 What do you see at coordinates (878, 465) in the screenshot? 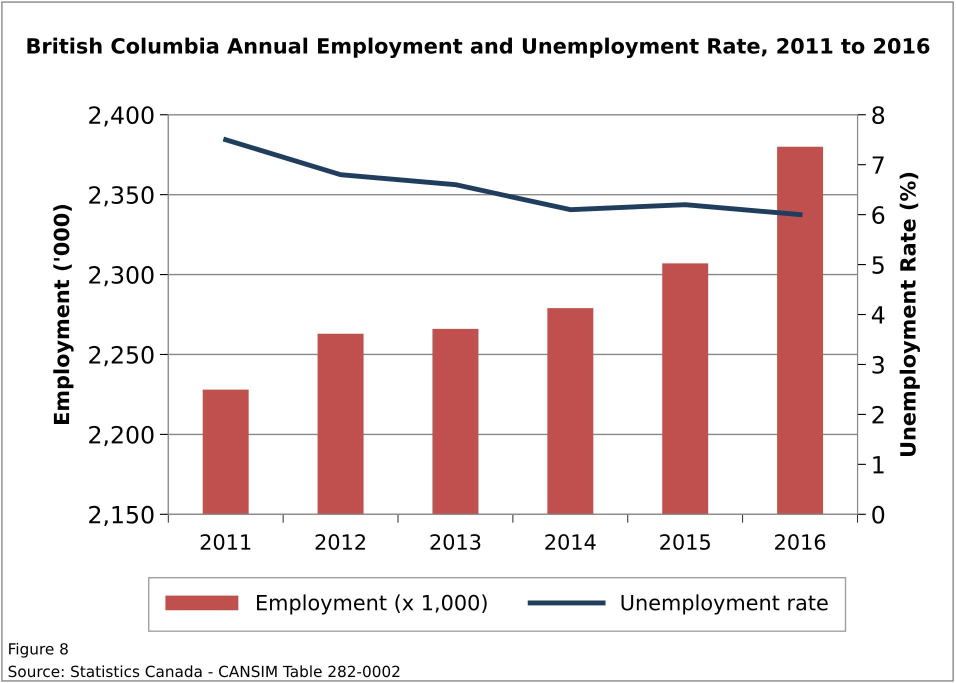
I see `y2-tick-label: 1` at bounding box center [878, 465].